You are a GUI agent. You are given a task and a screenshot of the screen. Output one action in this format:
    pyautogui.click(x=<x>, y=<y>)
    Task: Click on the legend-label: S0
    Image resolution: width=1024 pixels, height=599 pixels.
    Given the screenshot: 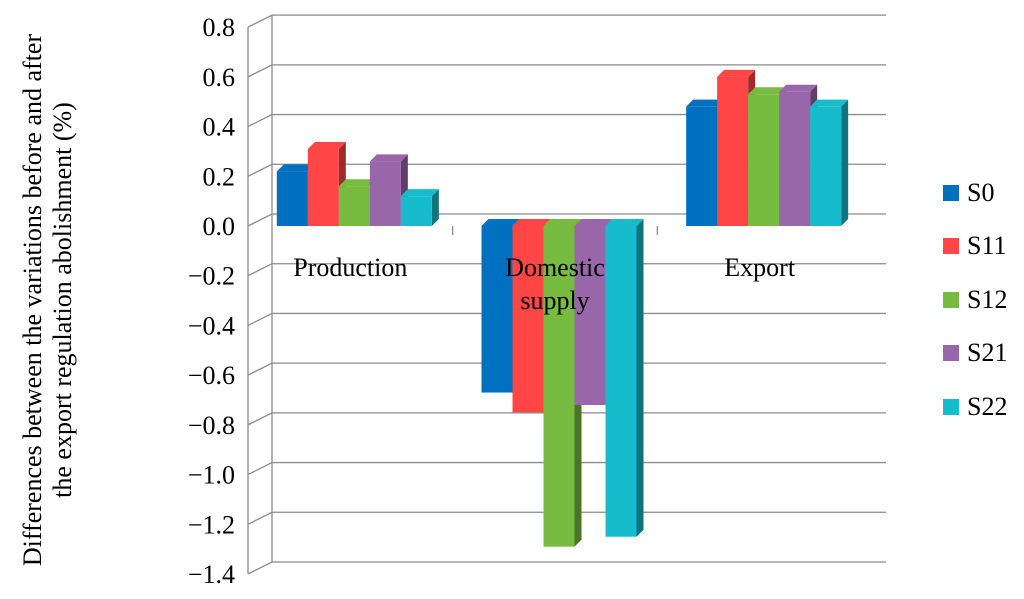 What is the action you would take?
    pyautogui.click(x=981, y=192)
    